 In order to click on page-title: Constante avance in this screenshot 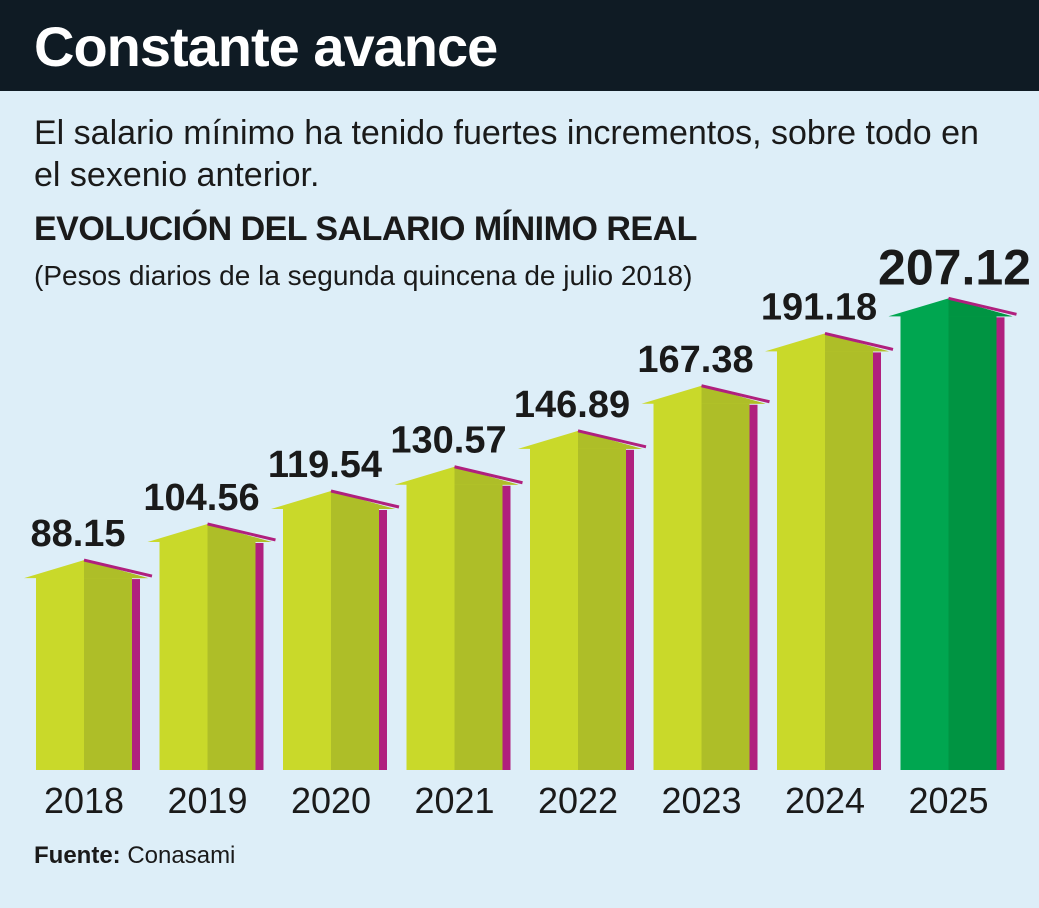, I will do `click(266, 46)`.